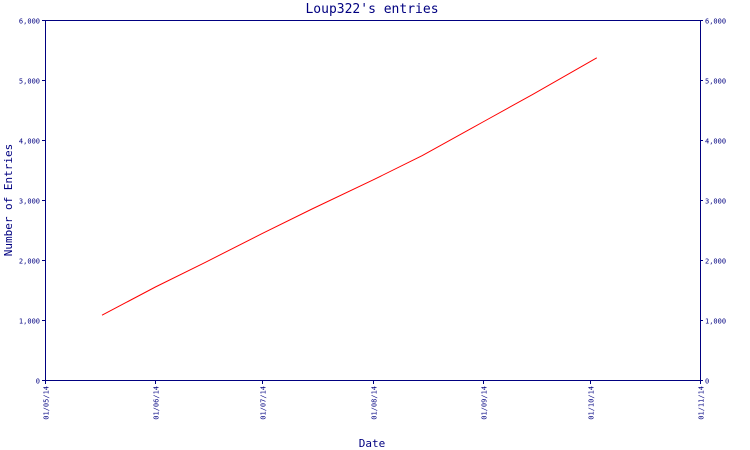 The image size is (750, 450). I want to click on y-tick-label-left: 3,000, so click(29, 202).